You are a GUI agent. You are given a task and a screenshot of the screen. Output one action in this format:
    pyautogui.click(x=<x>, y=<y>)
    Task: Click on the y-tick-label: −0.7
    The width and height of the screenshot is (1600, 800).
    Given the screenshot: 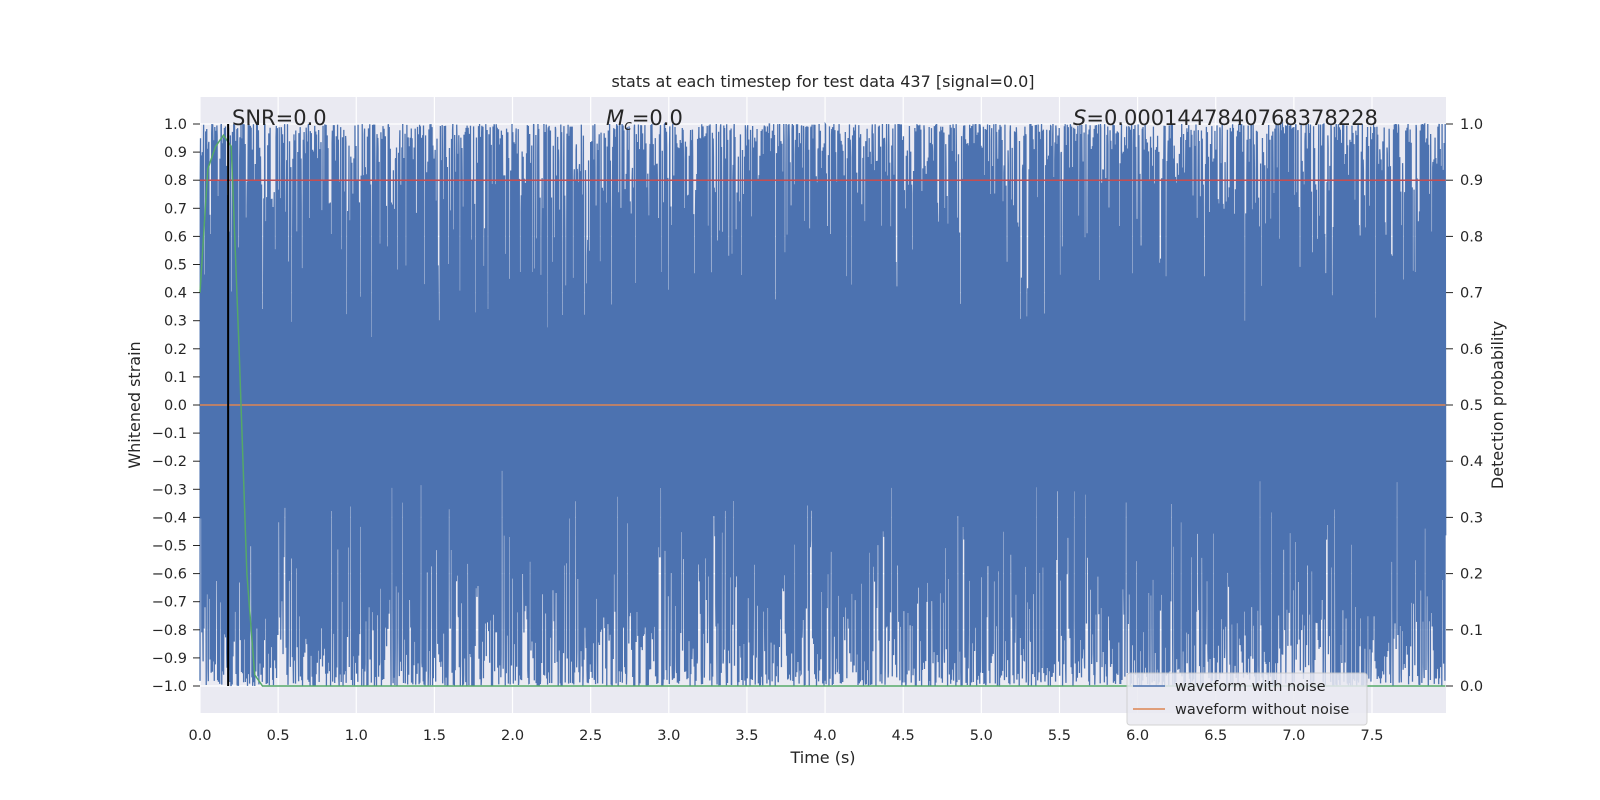 What is the action you would take?
    pyautogui.click(x=169, y=603)
    